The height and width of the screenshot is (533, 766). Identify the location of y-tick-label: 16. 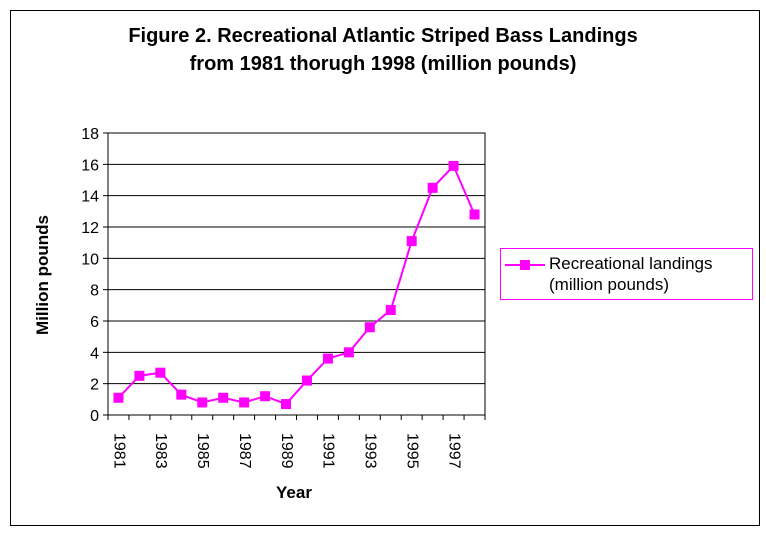
(90, 165).